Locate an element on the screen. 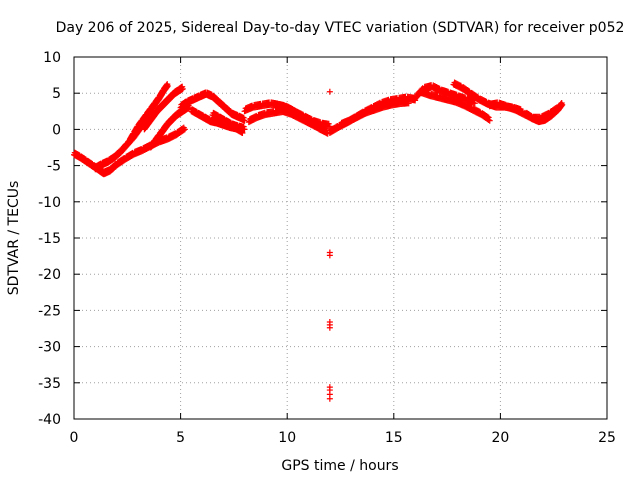 This screenshot has height=480, width=640. y-tick-label: -20 is located at coordinates (49, 275).